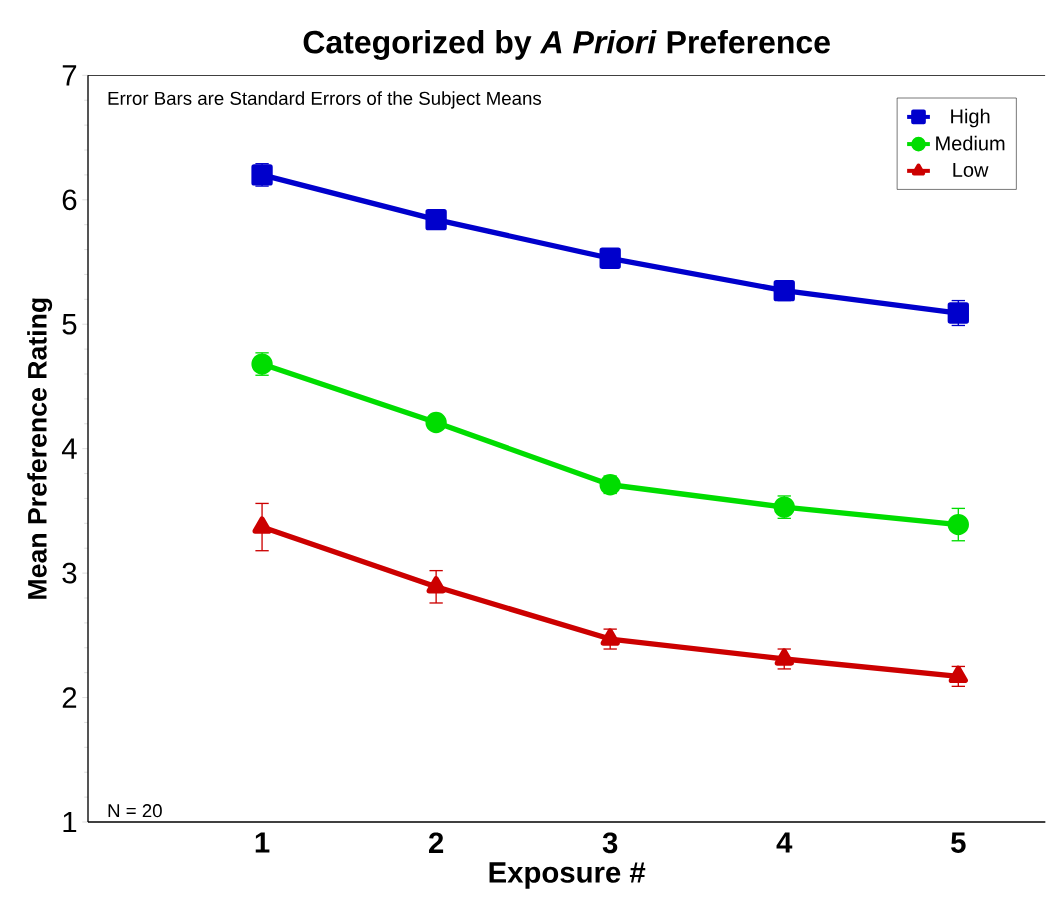 The image size is (1046, 918). What do you see at coordinates (69, 573) in the screenshot?
I see `y-tick-label: 3` at bounding box center [69, 573].